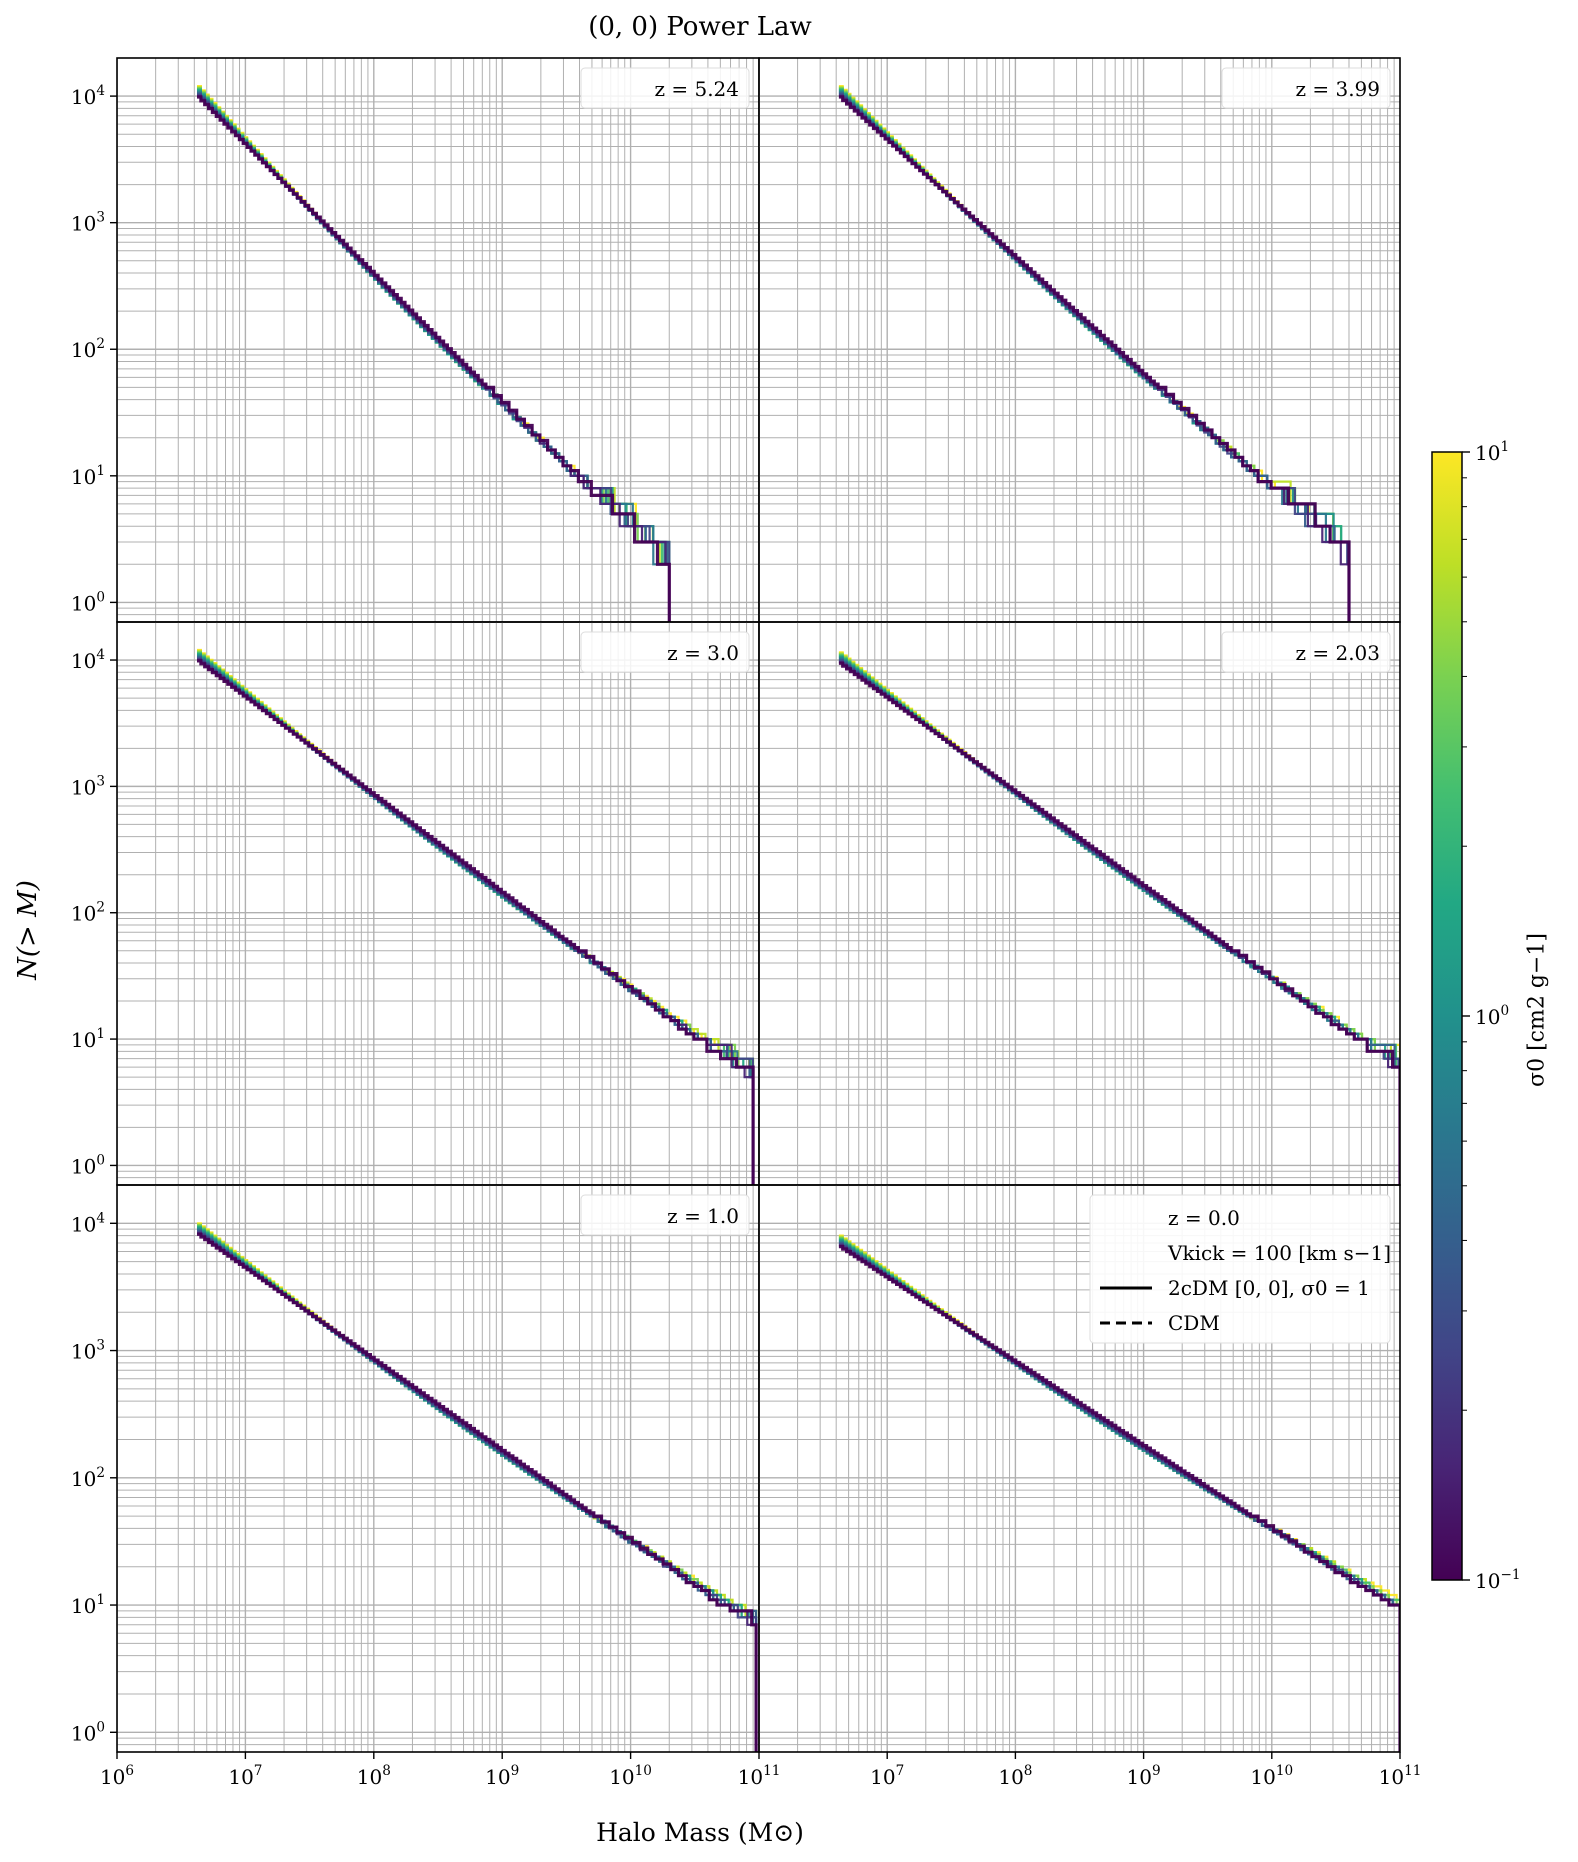 Image resolution: width=1578 pixels, height=1862 pixels. What do you see at coordinates (1337, 653) in the screenshot?
I see `panel-label: z = 2.03` at bounding box center [1337, 653].